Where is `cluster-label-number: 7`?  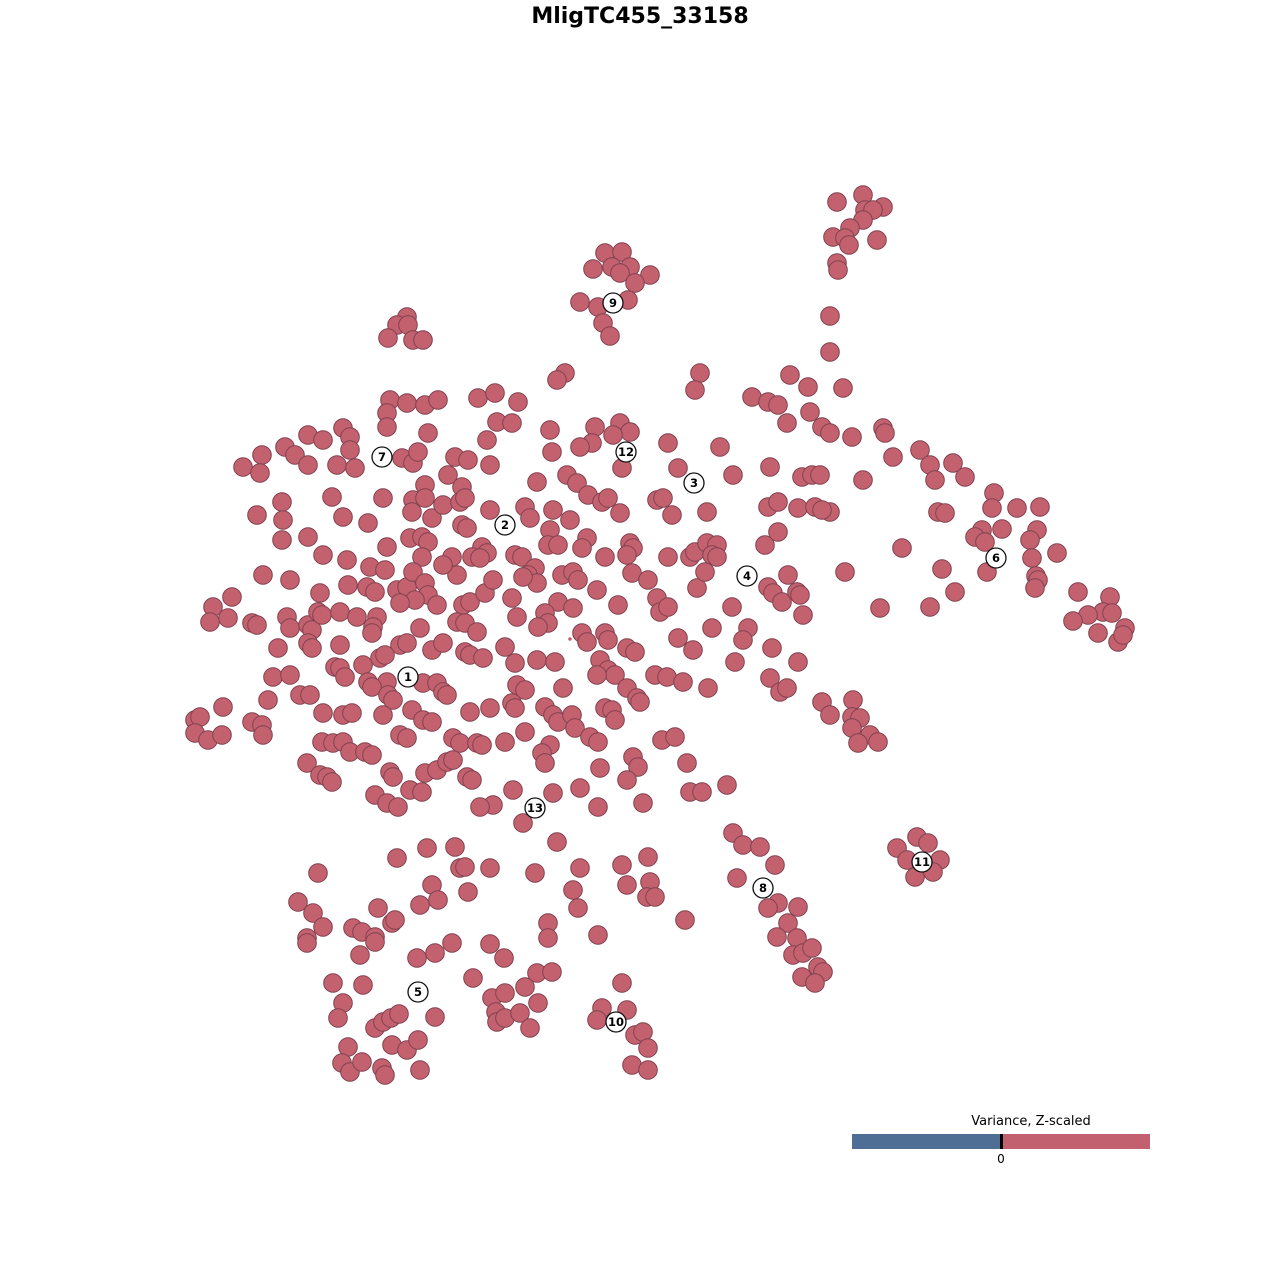
cluster-label-number: 7 is located at coordinates (382, 457).